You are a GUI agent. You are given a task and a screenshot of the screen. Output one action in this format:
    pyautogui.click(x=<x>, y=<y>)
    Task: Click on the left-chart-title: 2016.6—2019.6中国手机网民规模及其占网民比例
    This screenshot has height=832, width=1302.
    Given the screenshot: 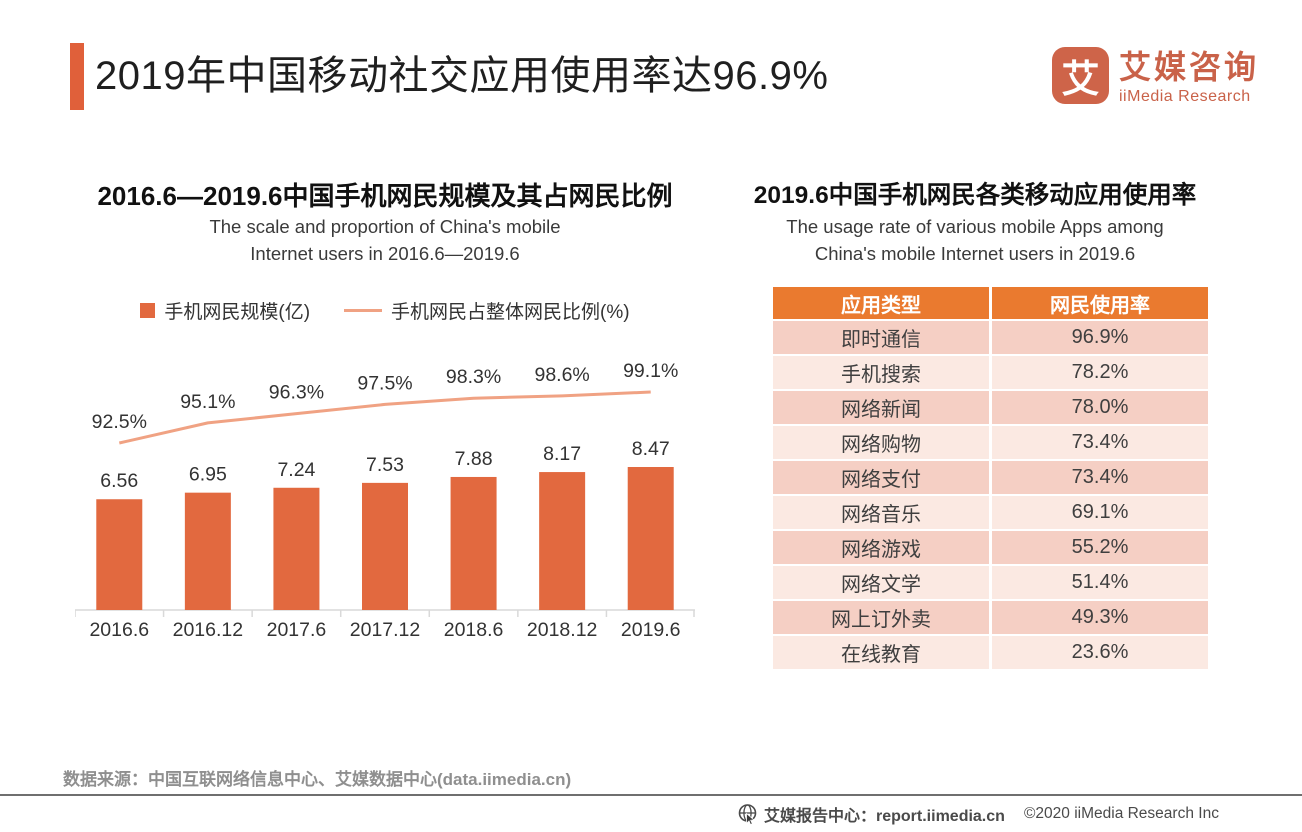 What is the action you would take?
    pyautogui.click(x=385, y=196)
    